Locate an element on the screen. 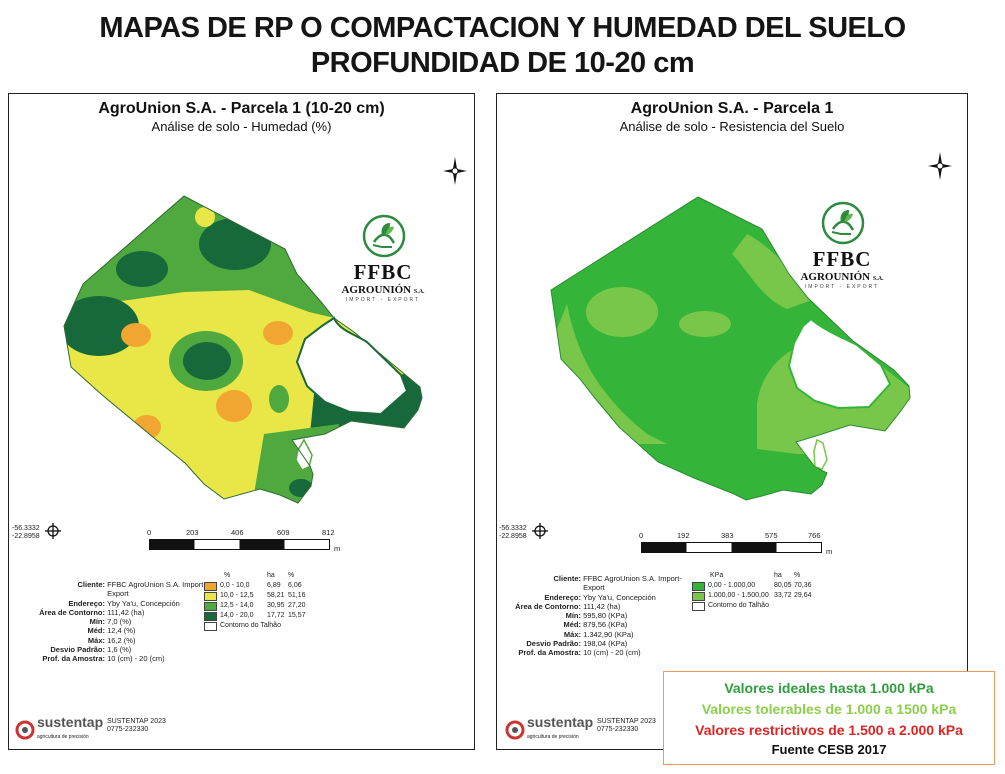 This screenshot has width=1005, height=774. map-subtitle: Análise de solo - Humedad (%) is located at coordinates (241, 126).